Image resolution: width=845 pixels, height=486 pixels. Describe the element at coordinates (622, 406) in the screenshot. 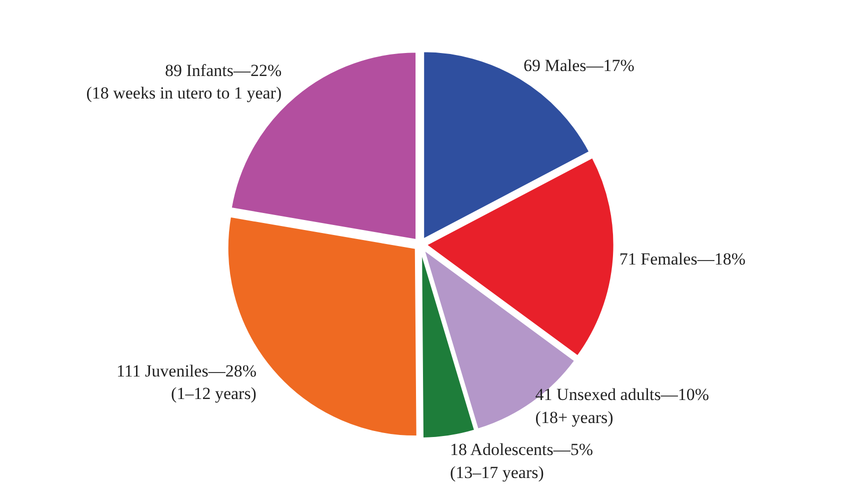

I see `slice-label: 41 Unsexed adults—10% (18+ years)` at that location.